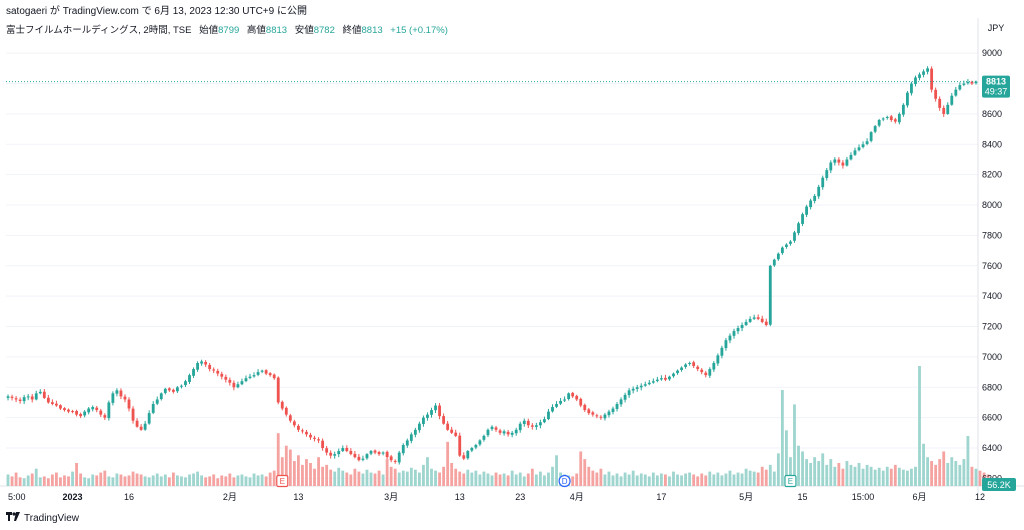 The width and height of the screenshot is (1024, 530). What do you see at coordinates (13, 518) in the screenshot?
I see `tradingview-logo-icon` at bounding box center [13, 518].